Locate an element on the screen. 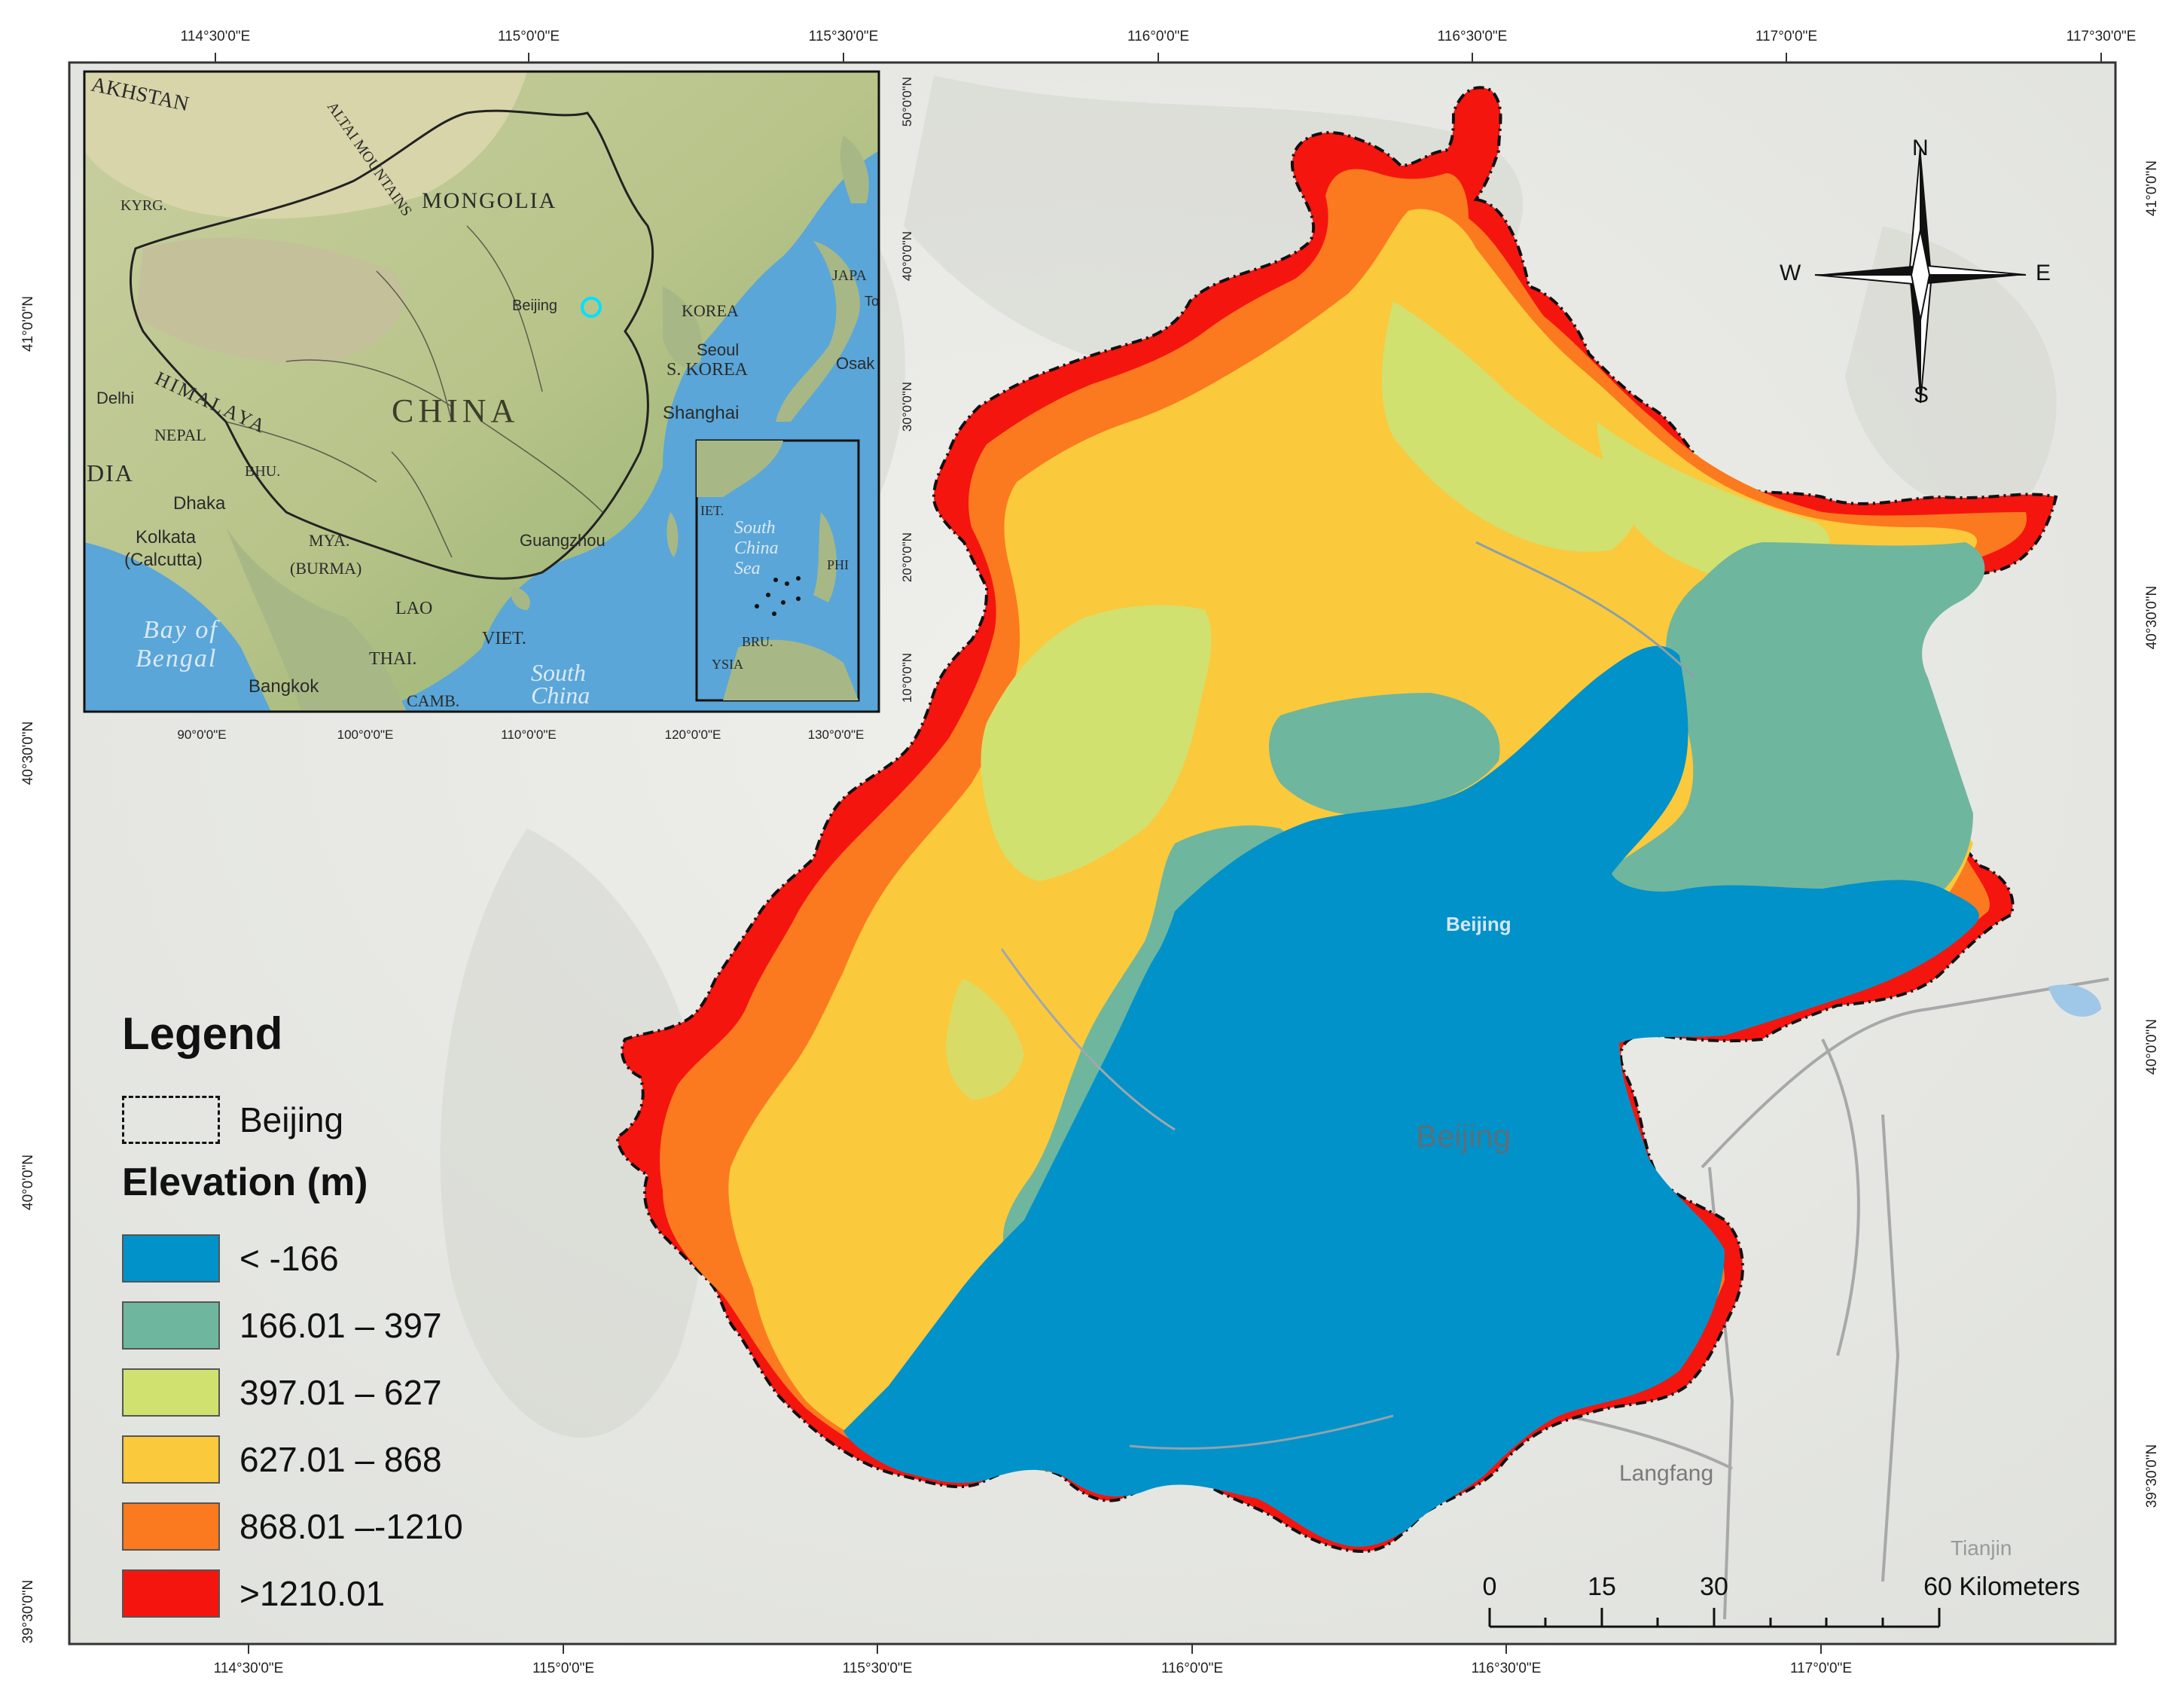  inset-label-to: To is located at coordinates (872, 301).